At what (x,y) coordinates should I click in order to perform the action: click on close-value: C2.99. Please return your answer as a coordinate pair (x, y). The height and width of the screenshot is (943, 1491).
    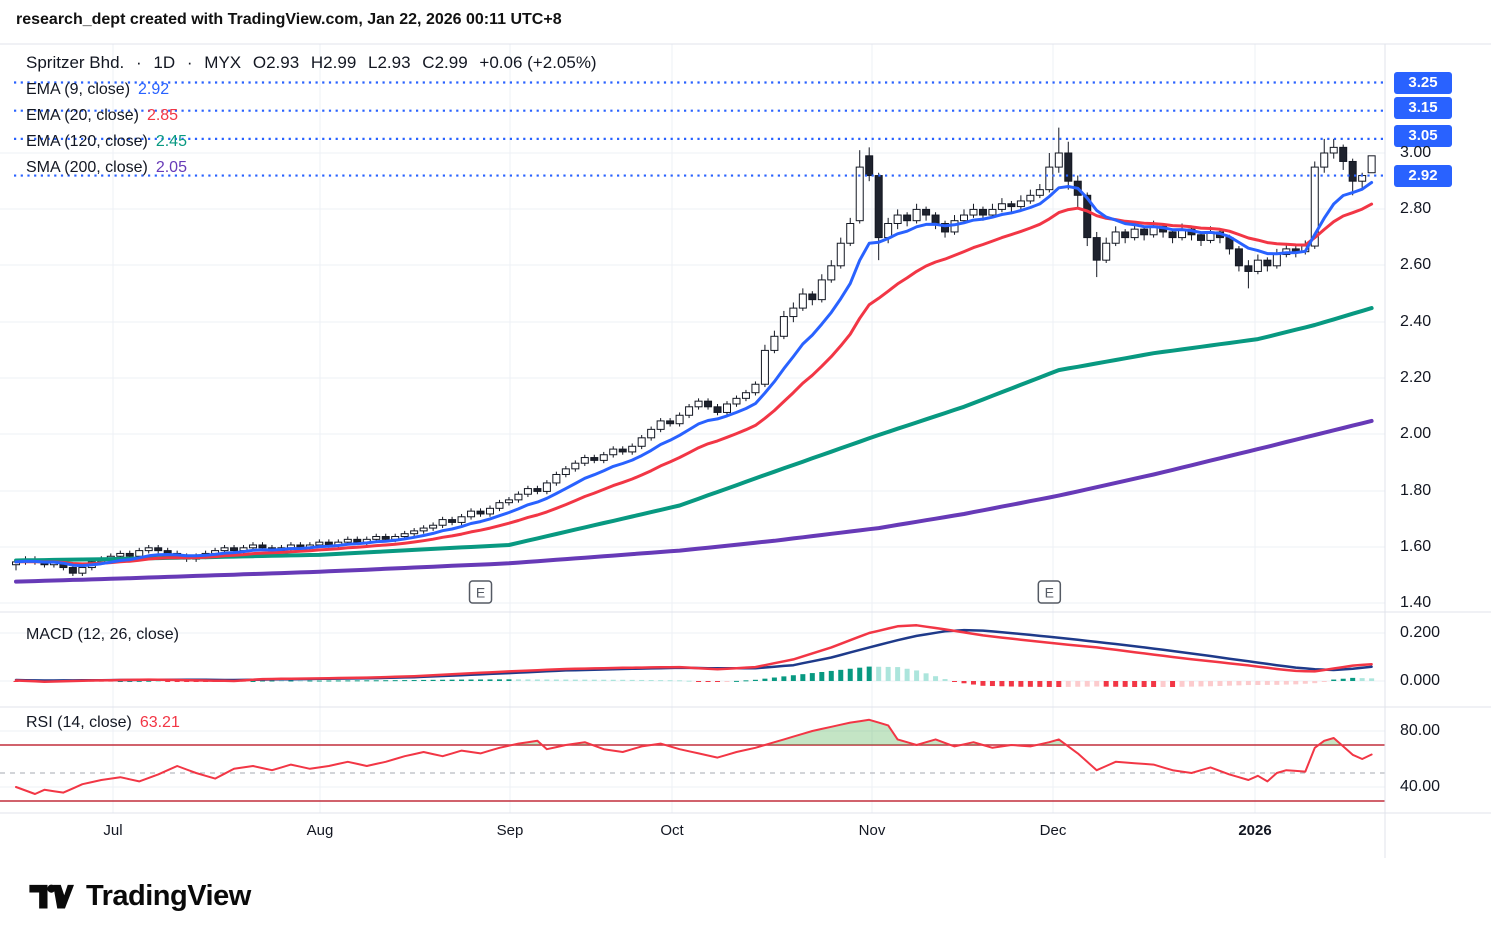
    Looking at the image, I should click on (445, 62).